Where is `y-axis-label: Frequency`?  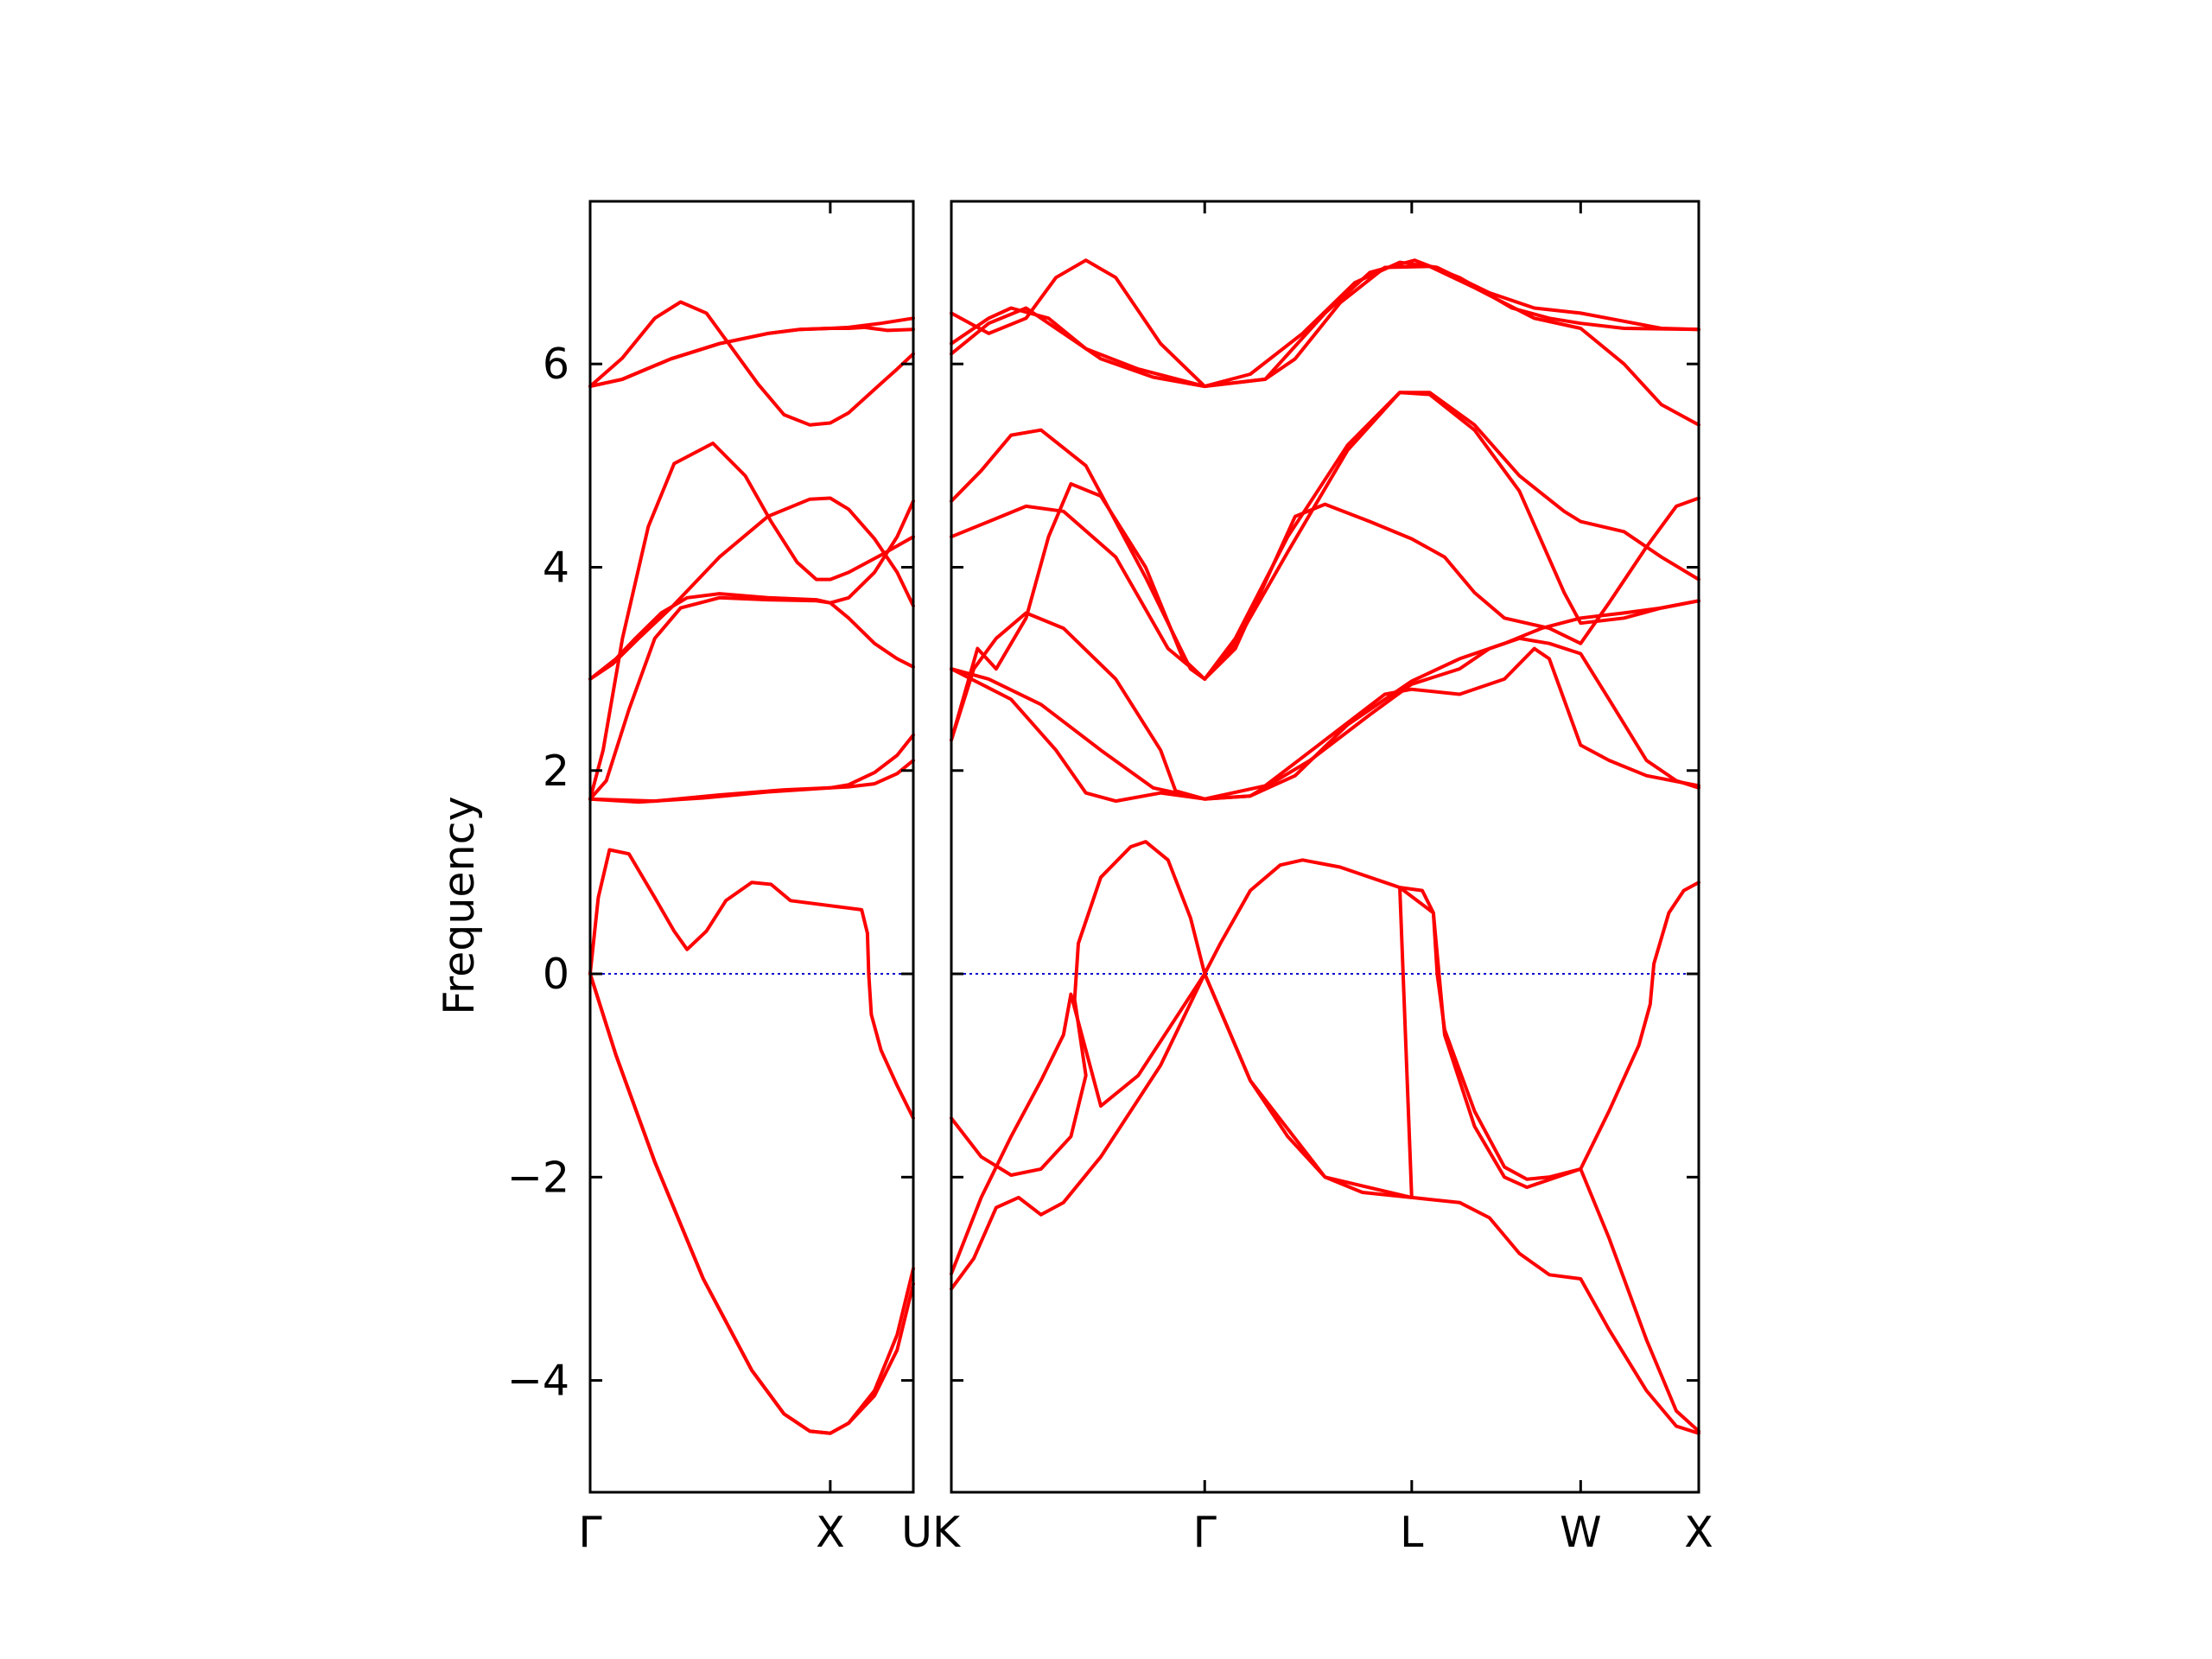 y-axis-label: Frequency is located at coordinates (459, 905).